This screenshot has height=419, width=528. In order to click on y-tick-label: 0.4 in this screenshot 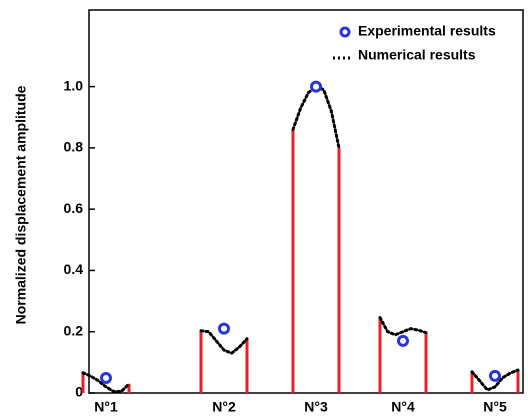, I will do `click(74, 269)`.